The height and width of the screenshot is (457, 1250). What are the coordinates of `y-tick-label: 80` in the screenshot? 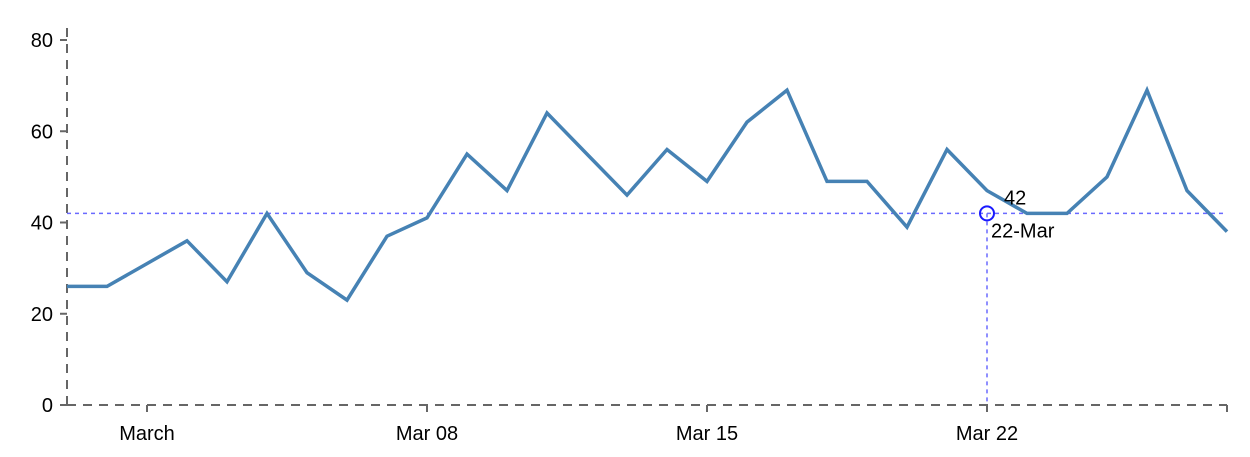 It's located at (42, 41).